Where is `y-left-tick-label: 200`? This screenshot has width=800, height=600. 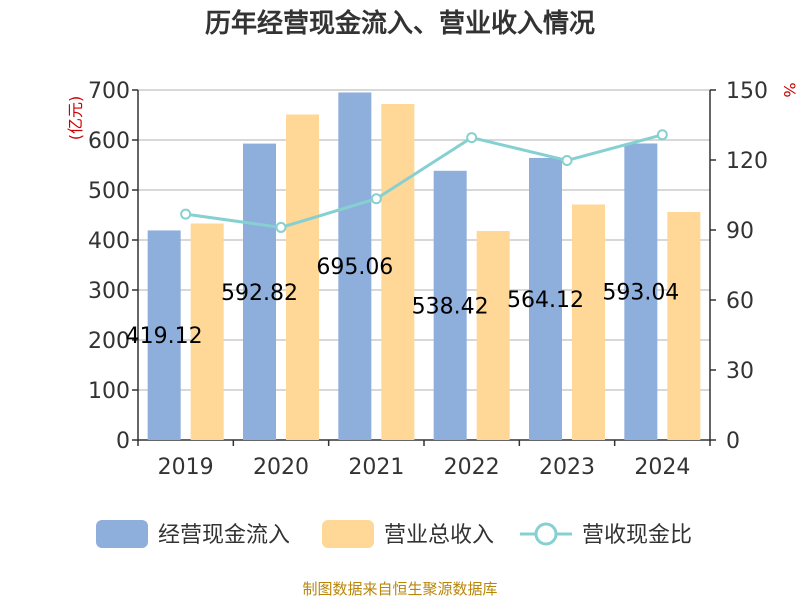
y-left-tick-label: 200 is located at coordinates (109, 341).